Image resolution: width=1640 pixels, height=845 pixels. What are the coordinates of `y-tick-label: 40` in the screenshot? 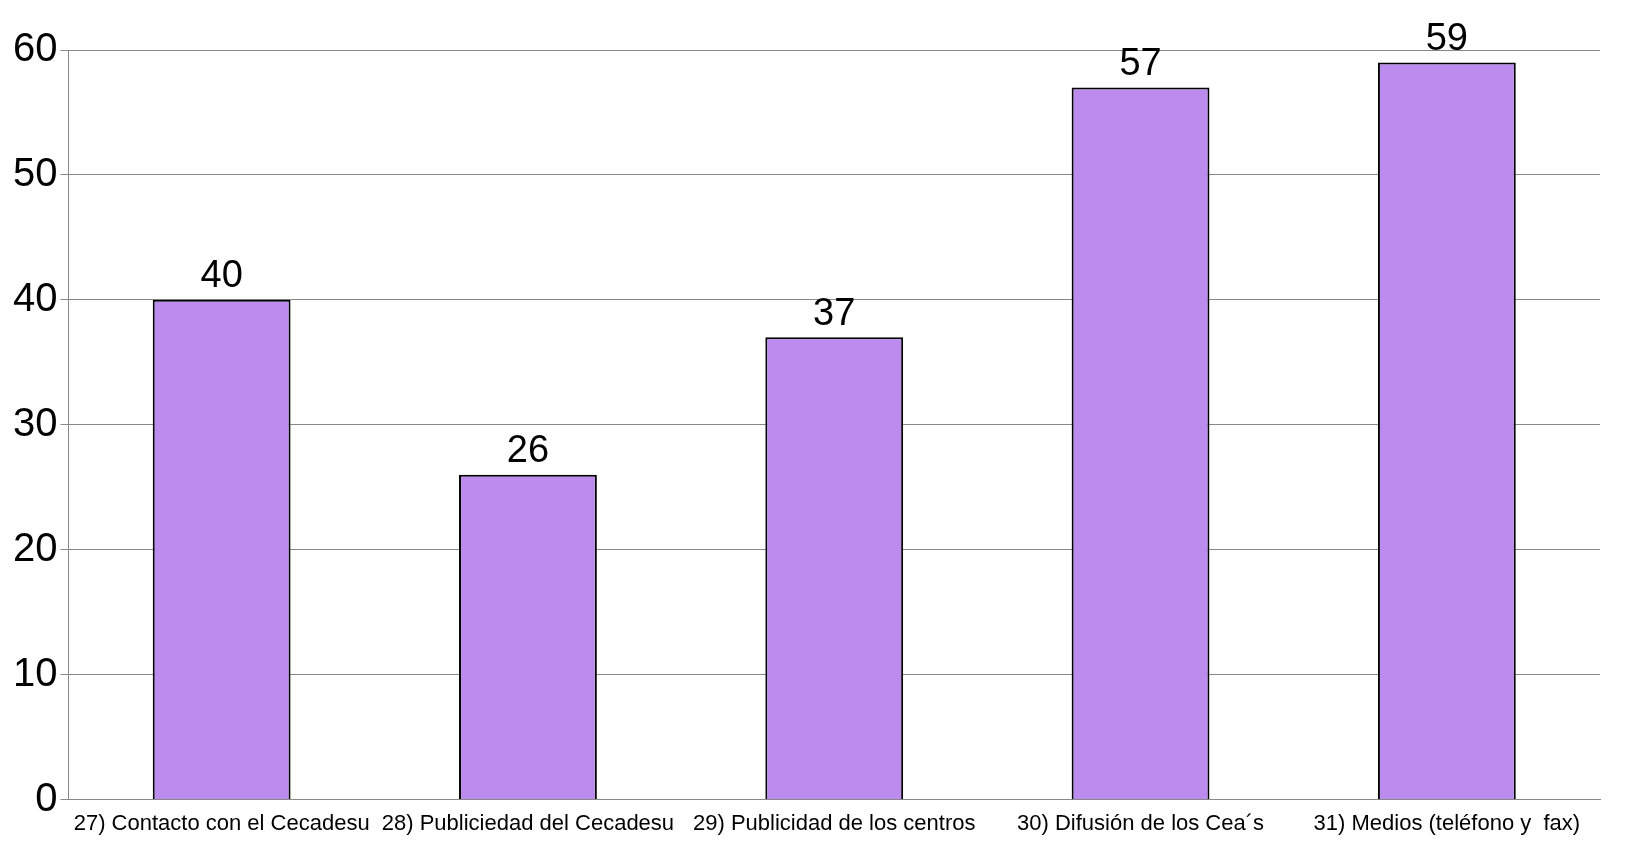 It's located at (35, 296).